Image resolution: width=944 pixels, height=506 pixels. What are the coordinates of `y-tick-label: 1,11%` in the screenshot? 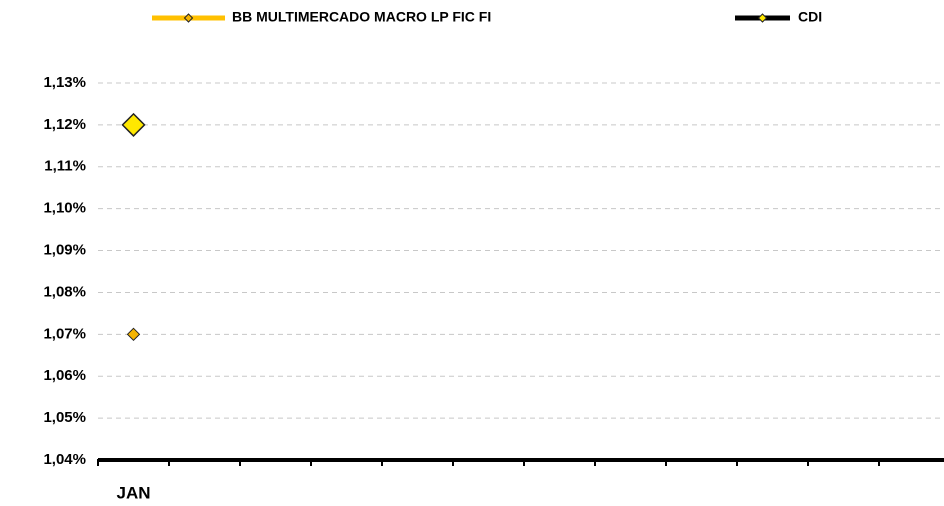 It's located at (65, 166).